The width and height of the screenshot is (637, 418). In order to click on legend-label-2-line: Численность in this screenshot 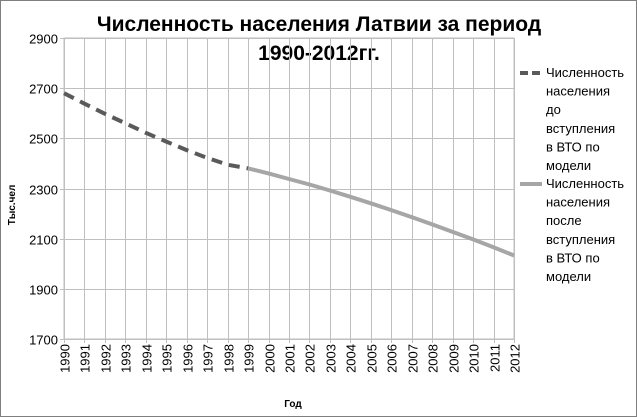, I will do `click(585, 183)`.